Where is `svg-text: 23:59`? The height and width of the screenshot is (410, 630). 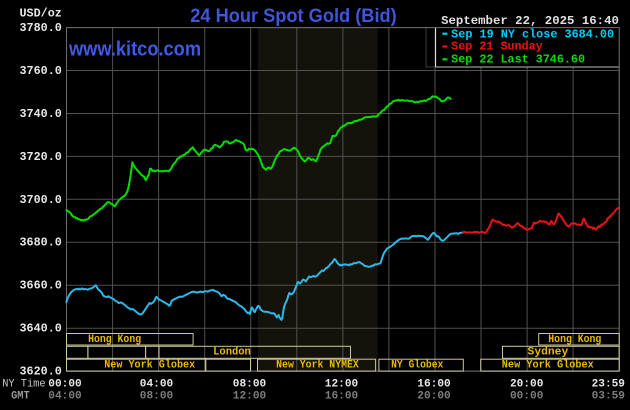 svg-text: 23:59 is located at coordinates (609, 385).